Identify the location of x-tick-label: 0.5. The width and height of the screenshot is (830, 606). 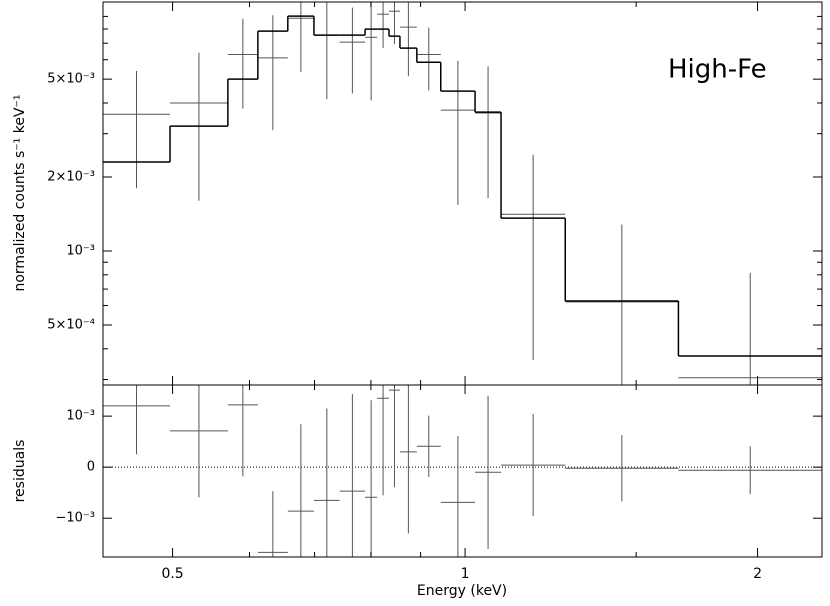
(172, 574).